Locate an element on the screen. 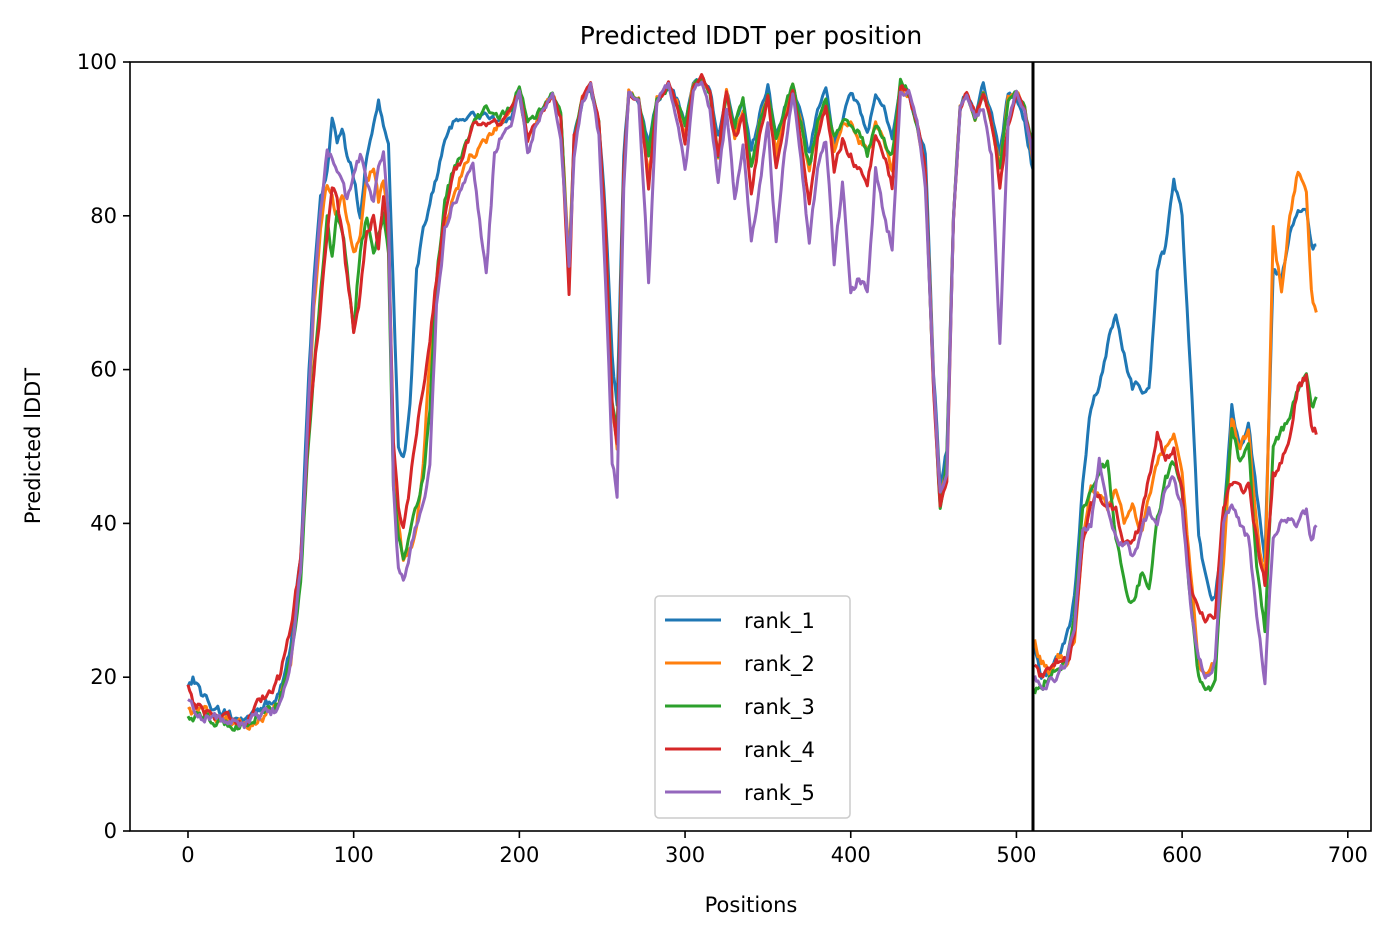  y-tick-label: 20 is located at coordinates (103, 677).